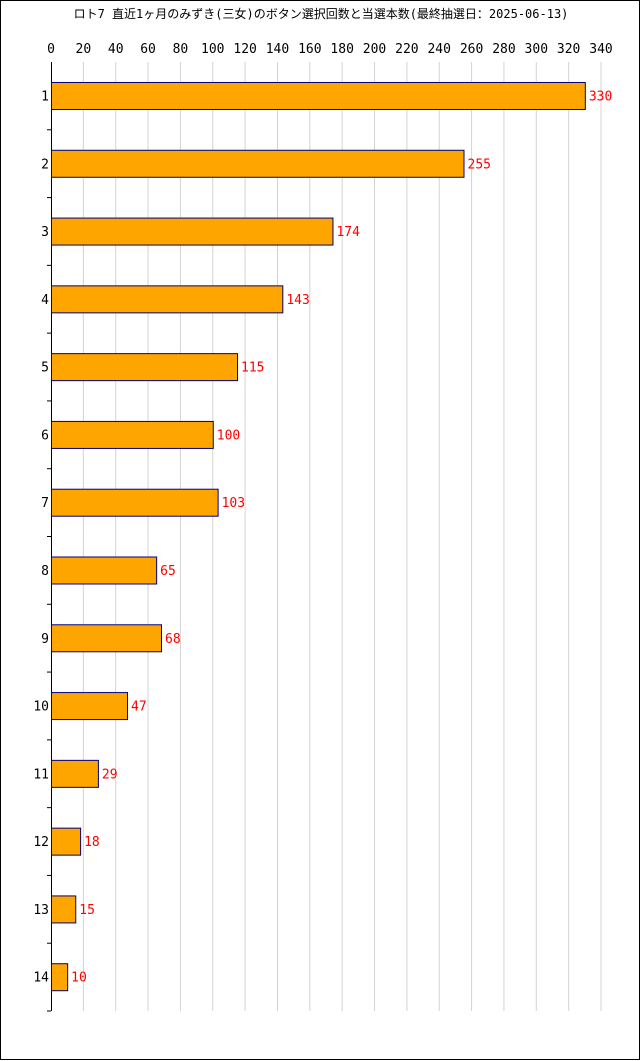 The height and width of the screenshot is (1061, 640). I want to click on y-category-label: 1, so click(45, 97).